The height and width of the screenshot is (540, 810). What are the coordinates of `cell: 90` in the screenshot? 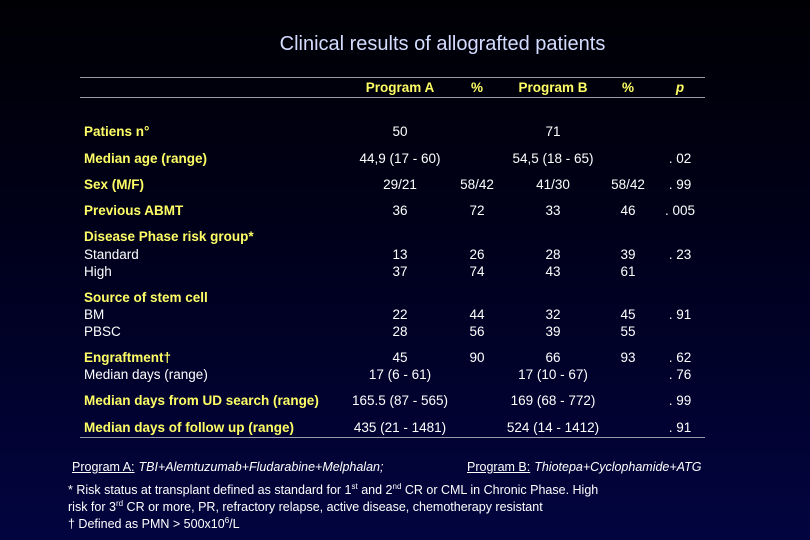 It's located at (477, 357).